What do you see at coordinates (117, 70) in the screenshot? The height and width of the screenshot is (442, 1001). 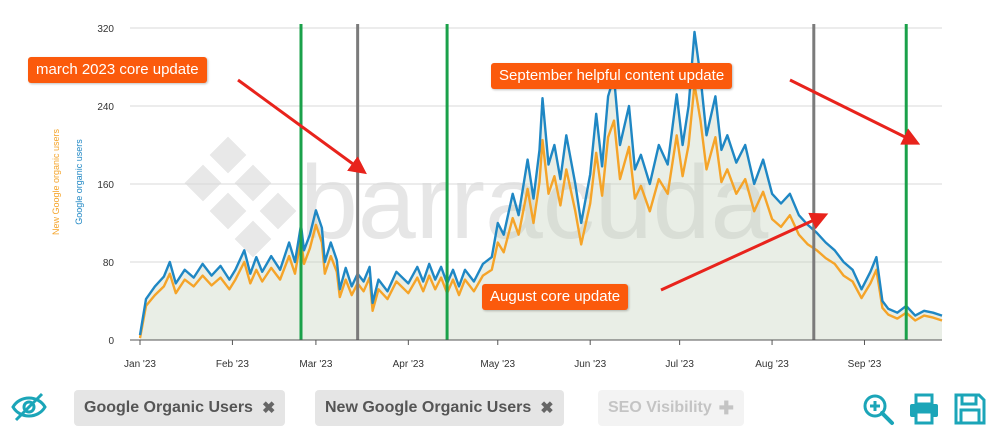 I see `annotation-march-core-update: march 2023 core update` at bounding box center [117, 70].